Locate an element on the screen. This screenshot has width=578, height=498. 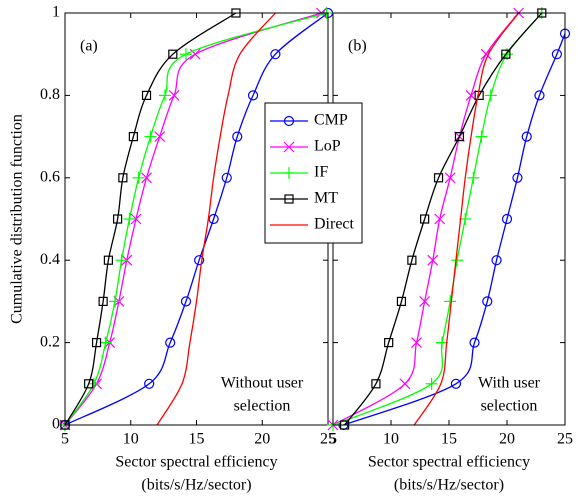
y-tick-label: 1 is located at coordinates (56, 12).